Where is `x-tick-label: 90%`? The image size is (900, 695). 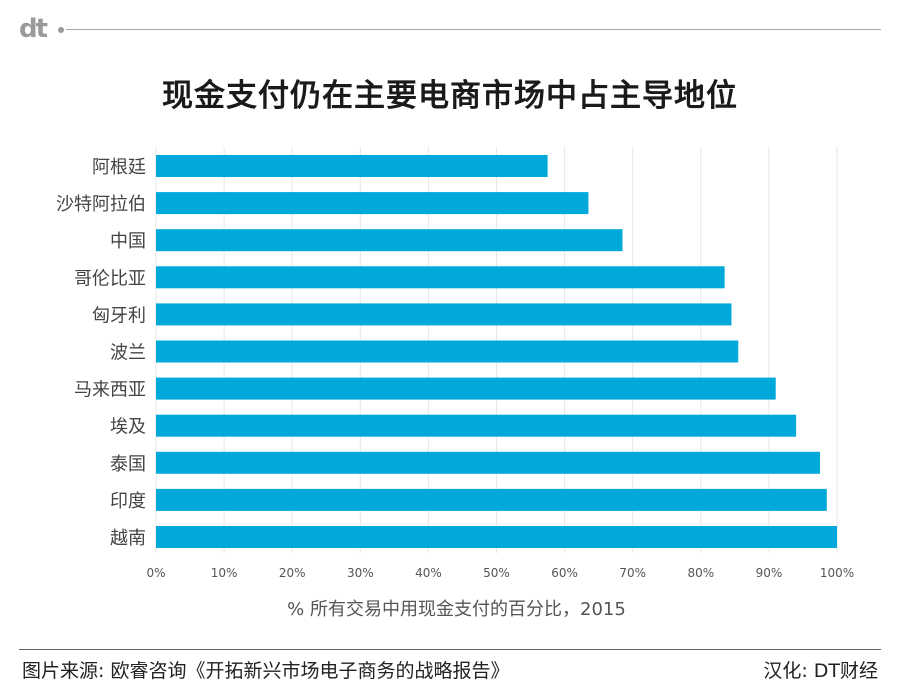 x-tick-label: 90% is located at coordinates (769, 573).